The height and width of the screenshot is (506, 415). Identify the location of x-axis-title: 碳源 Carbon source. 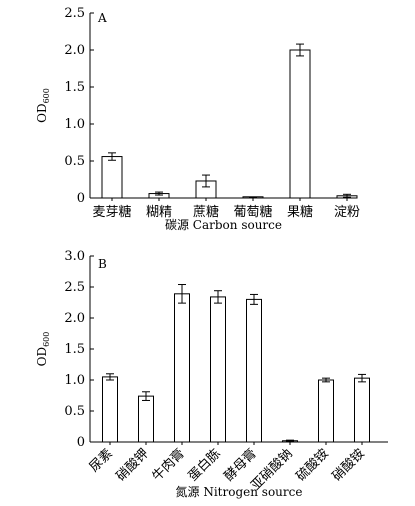
(223, 225).